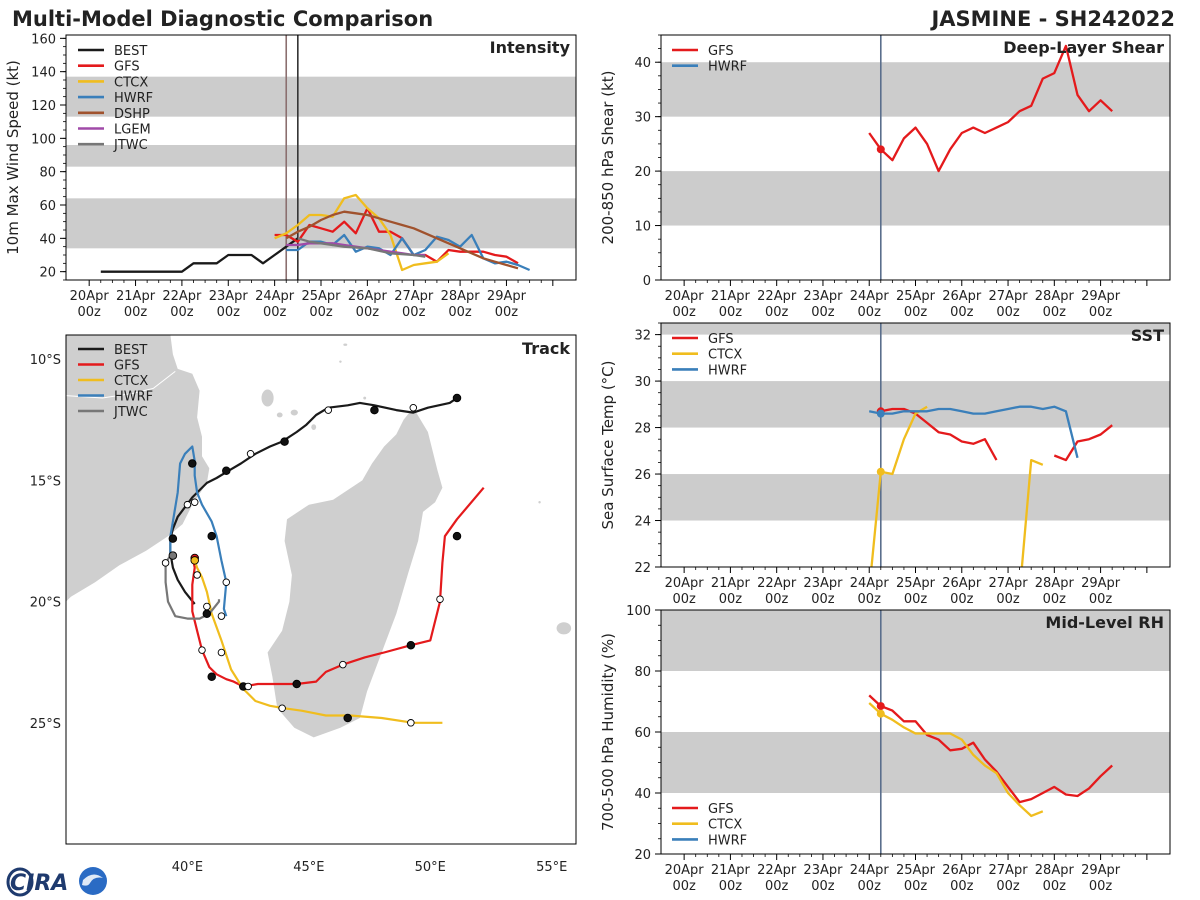 The height and width of the screenshot is (900, 1200). I want to click on sst-ylabel: Sea Surface Temp (°C), so click(608, 444).